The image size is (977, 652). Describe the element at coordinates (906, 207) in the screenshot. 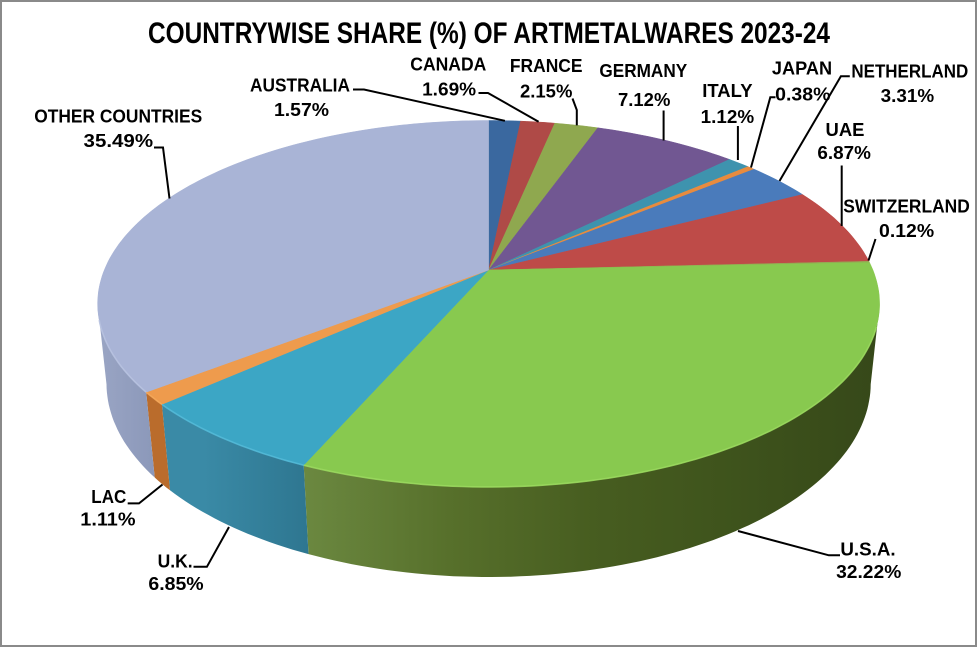

I see `svg-text: SWITZERLAND` at that location.